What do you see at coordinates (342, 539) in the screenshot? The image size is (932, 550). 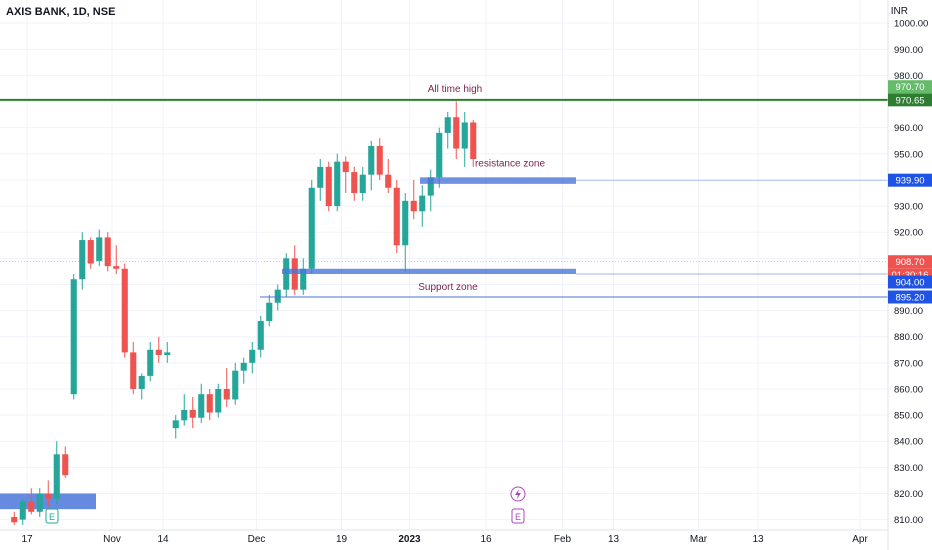 I see `x-tick-label: 19` at bounding box center [342, 539].